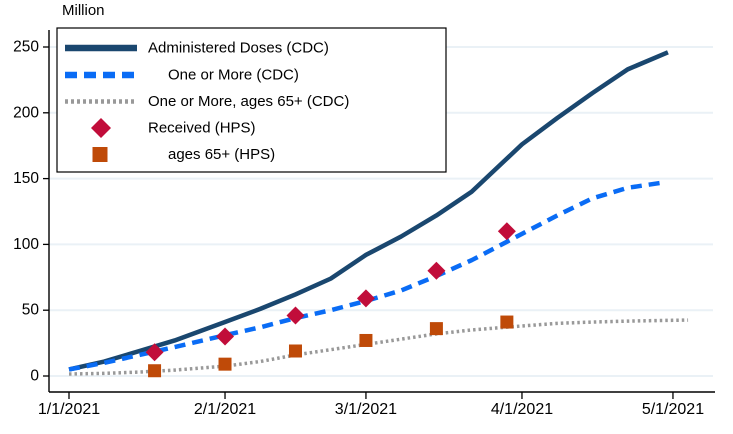 This screenshot has width=733, height=434. I want to click on x-tick-label: 2/1/2021, so click(225, 409).